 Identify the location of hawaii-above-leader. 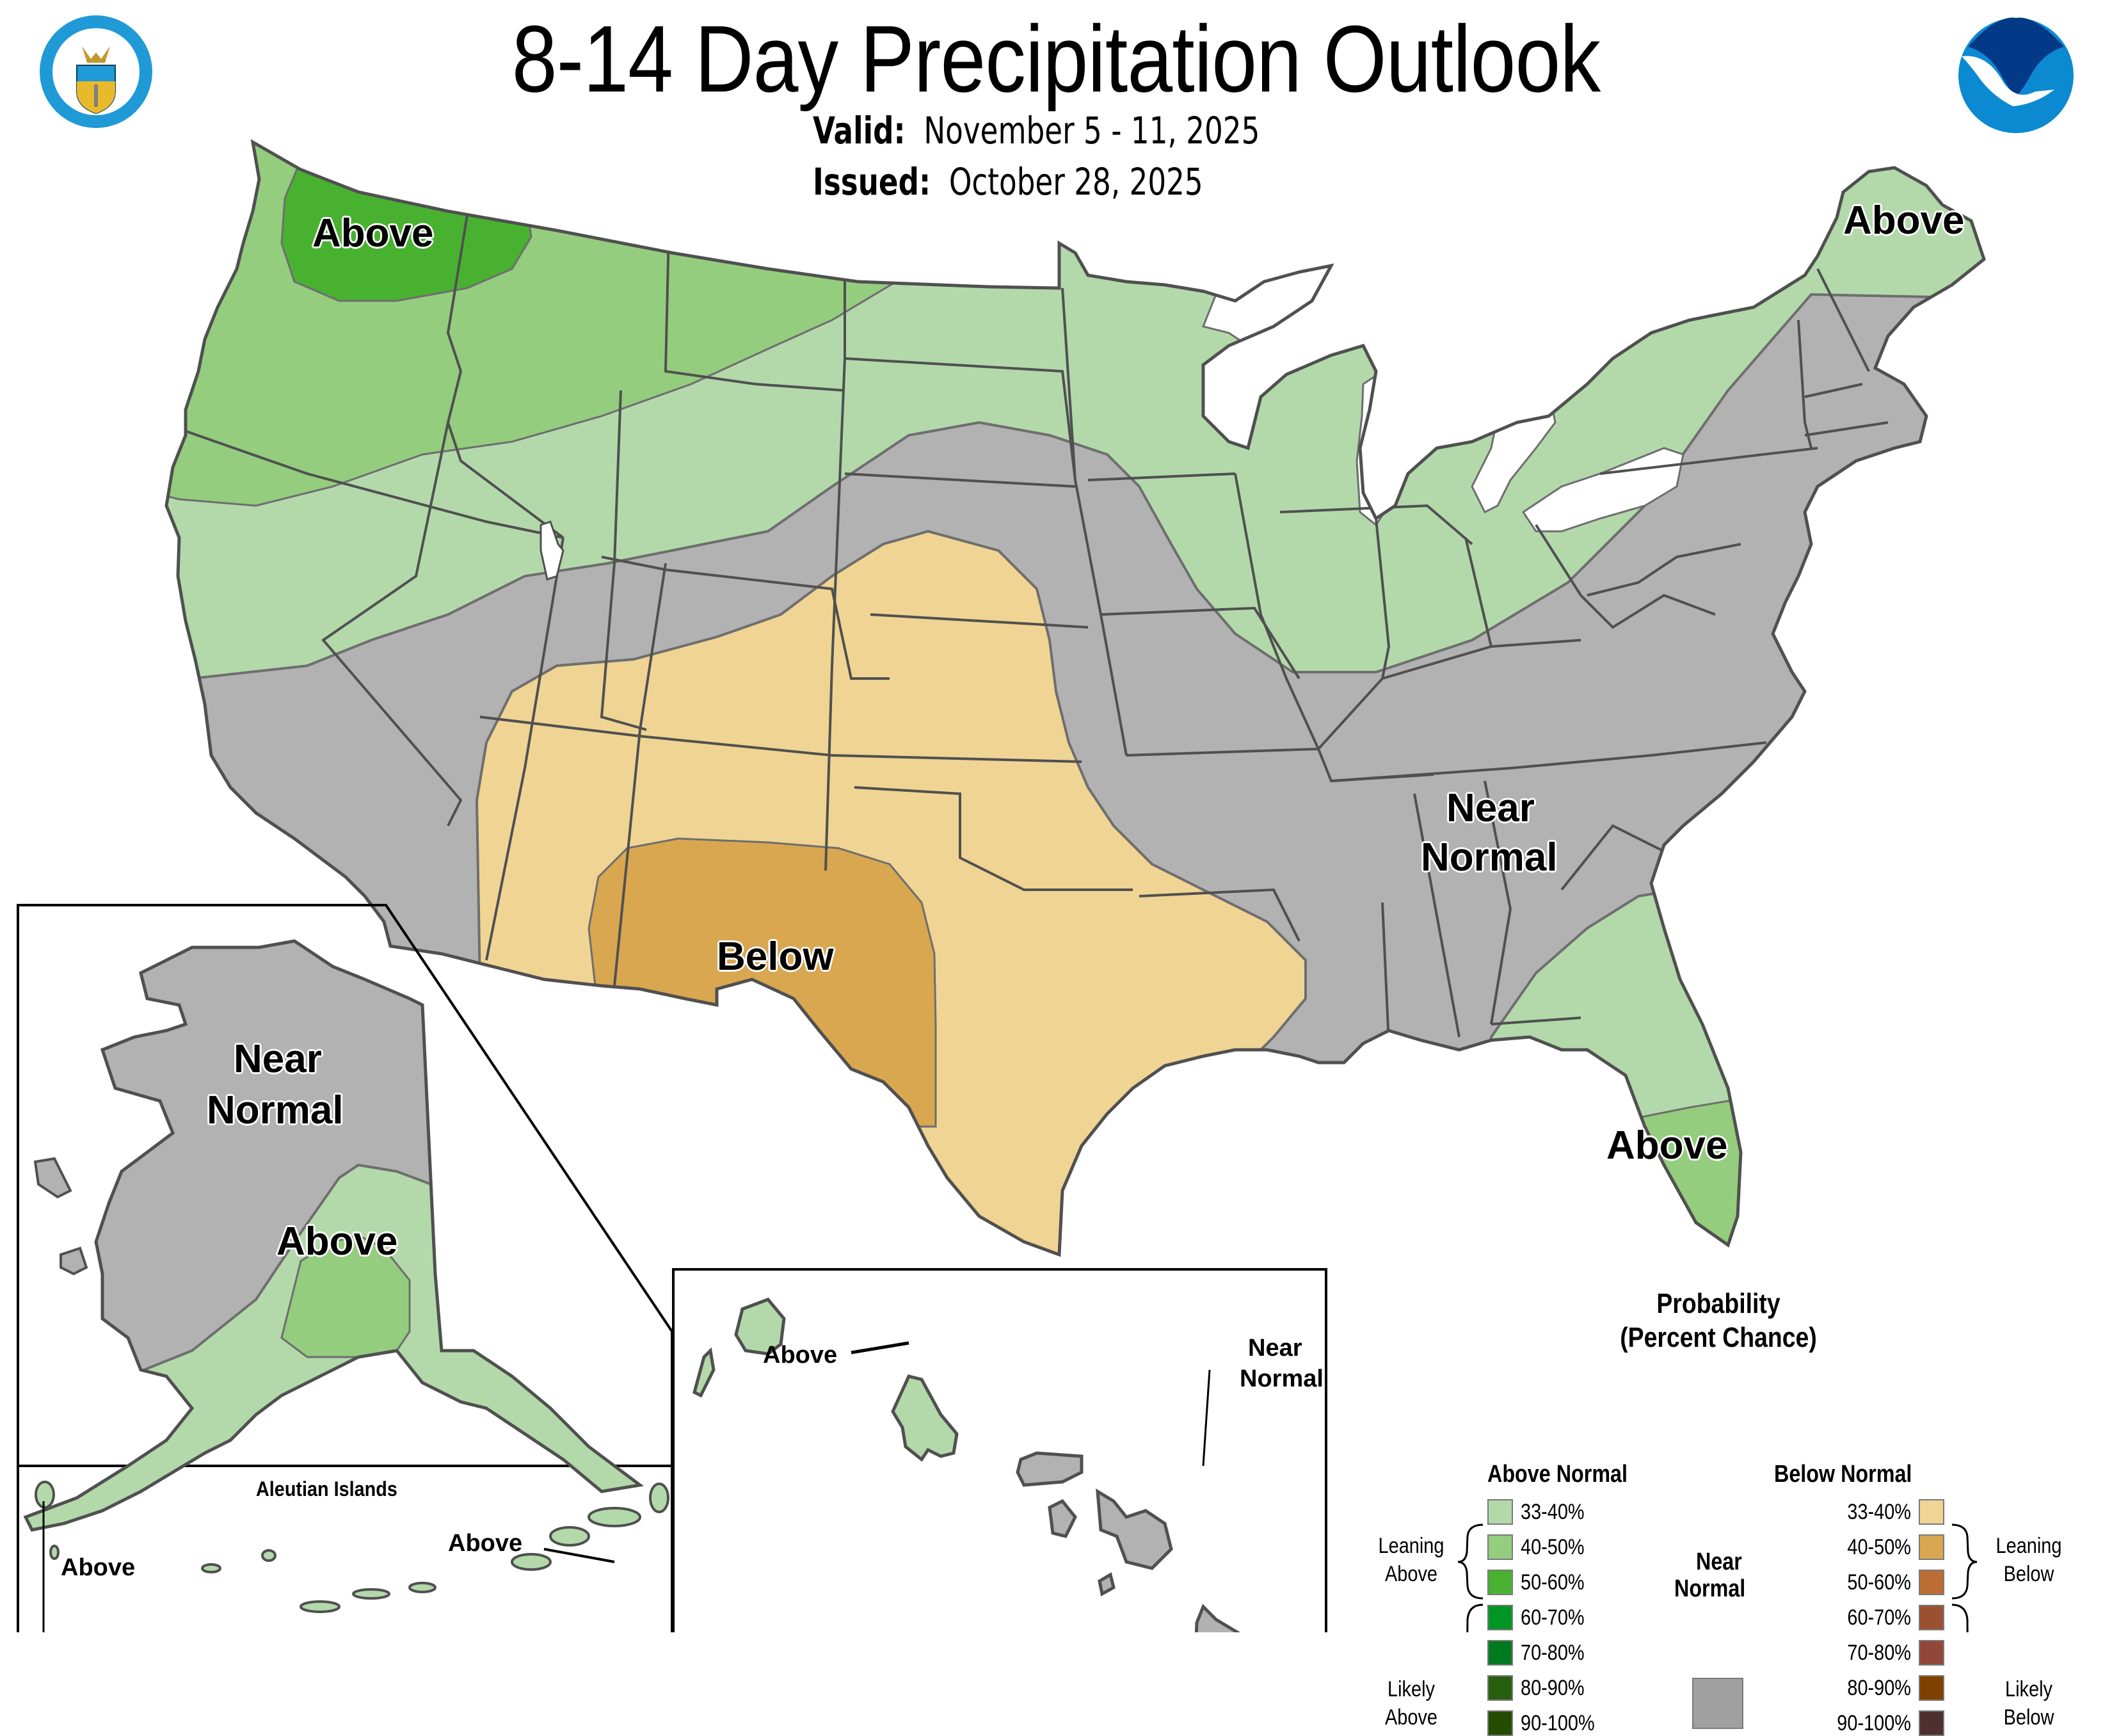
(880, 1347).